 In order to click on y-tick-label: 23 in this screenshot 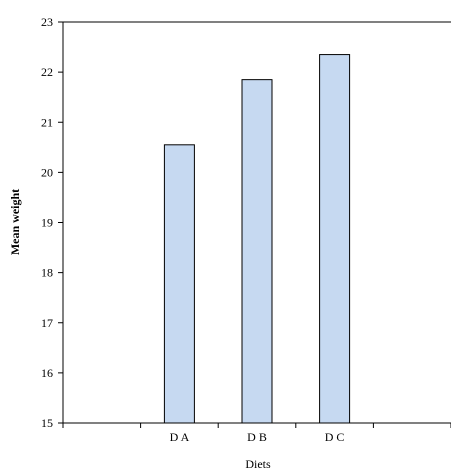, I will do `click(47, 22)`.